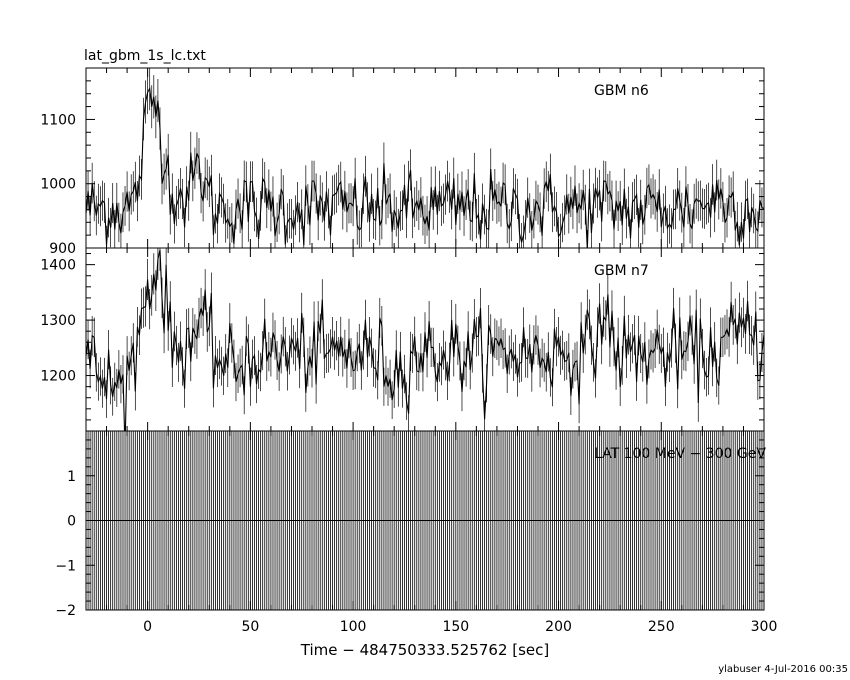  Describe the element at coordinates (65, 611) in the screenshot. I see `y-tick-label: −2` at that location.